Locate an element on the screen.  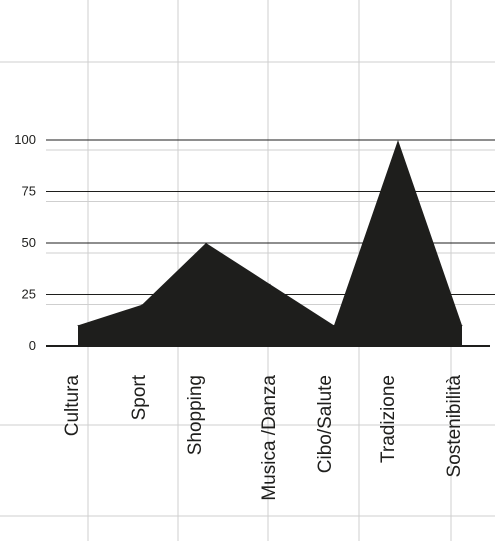
y-tick-label: 0 is located at coordinates (32, 345).